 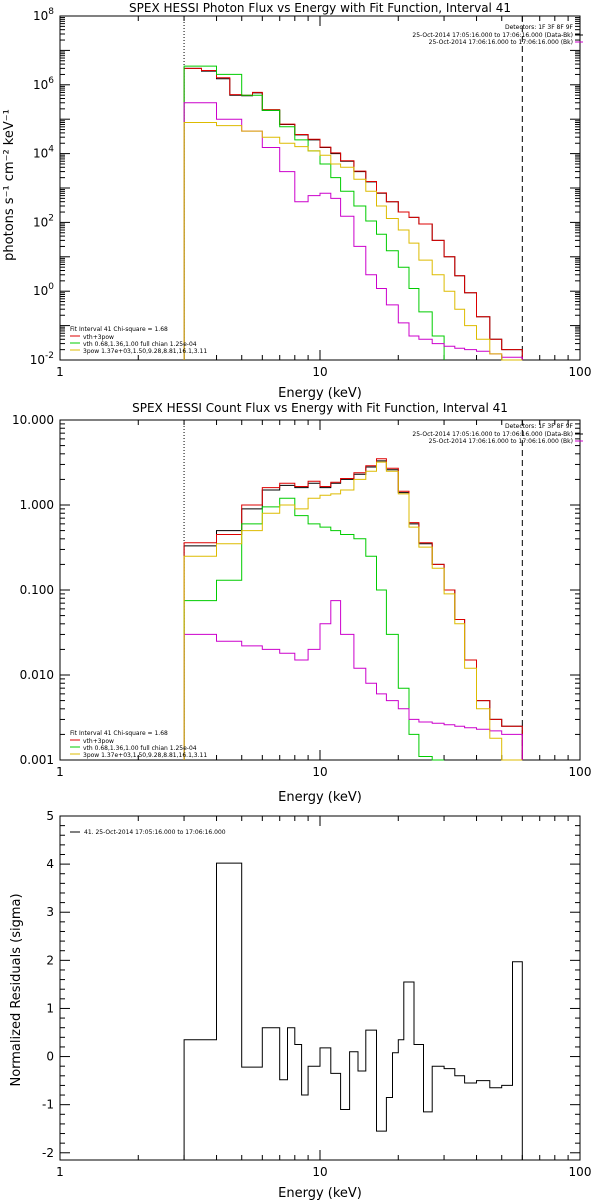 What do you see at coordinates (320, 393) in the screenshot?
I see `photon-flux-xlabel: Energy (keV)` at bounding box center [320, 393].